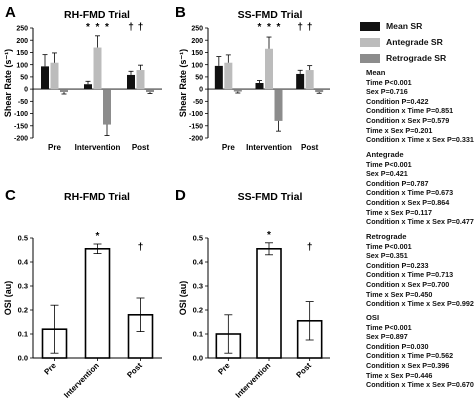 The height and width of the screenshot is (410, 474). I want to click on stats-line: Condition x Time P=0.851, so click(410, 111).